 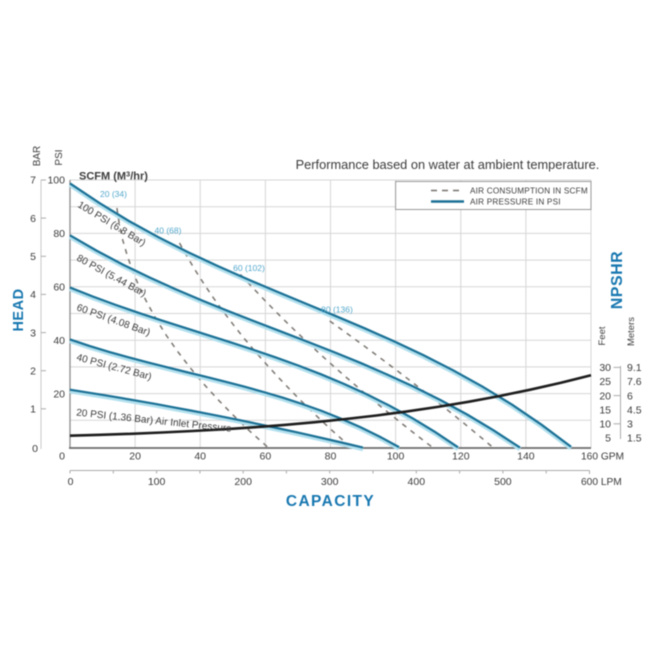 I want to click on svg-text: 400, so click(x=417, y=482).